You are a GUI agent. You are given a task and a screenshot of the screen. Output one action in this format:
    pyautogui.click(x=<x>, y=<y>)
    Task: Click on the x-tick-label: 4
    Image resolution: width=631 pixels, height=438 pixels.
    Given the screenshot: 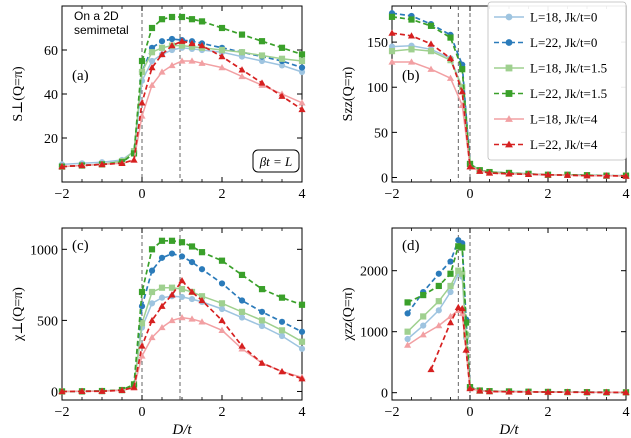 What is the action you would take?
    pyautogui.click(x=302, y=412)
    